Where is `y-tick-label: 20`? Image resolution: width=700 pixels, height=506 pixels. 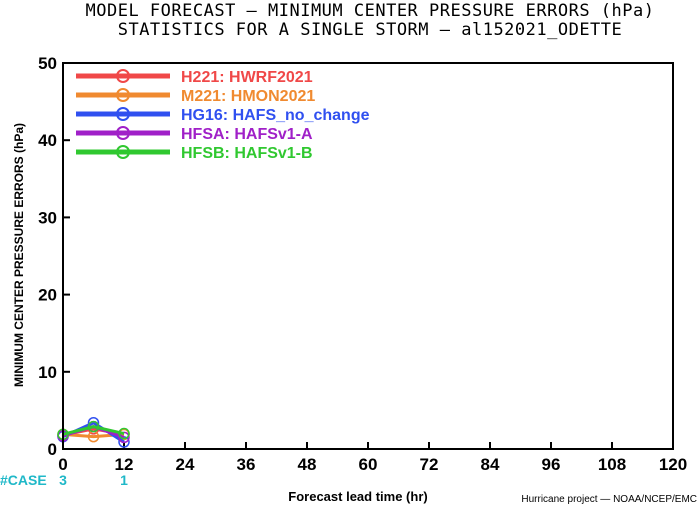
y-tick-label: 20 is located at coordinates (47, 295).